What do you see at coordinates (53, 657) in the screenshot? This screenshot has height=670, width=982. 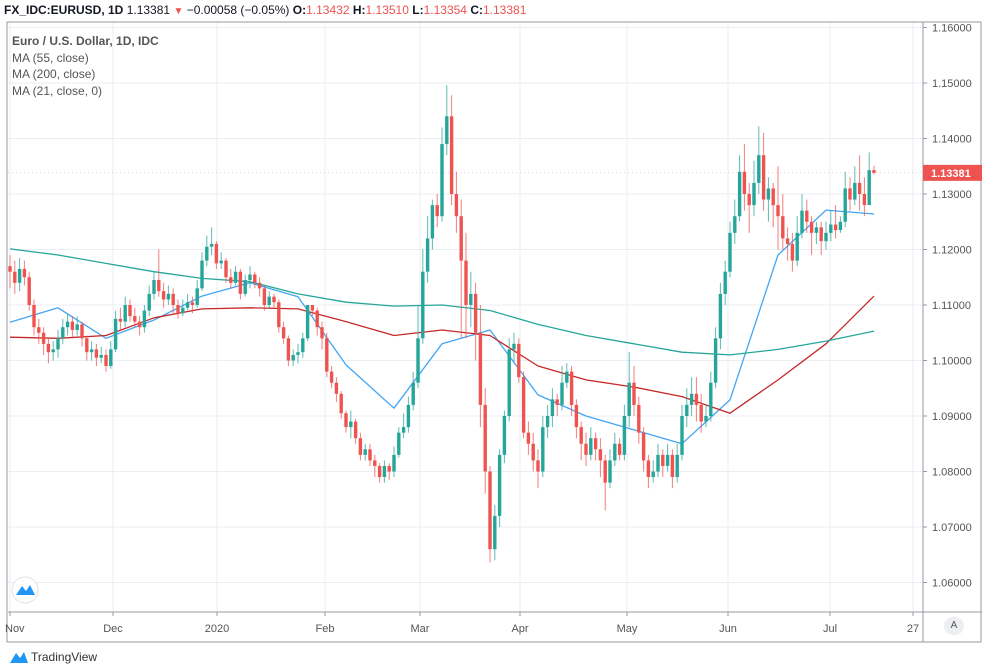 I see `tradingview-branding: TradingView` at bounding box center [53, 657].